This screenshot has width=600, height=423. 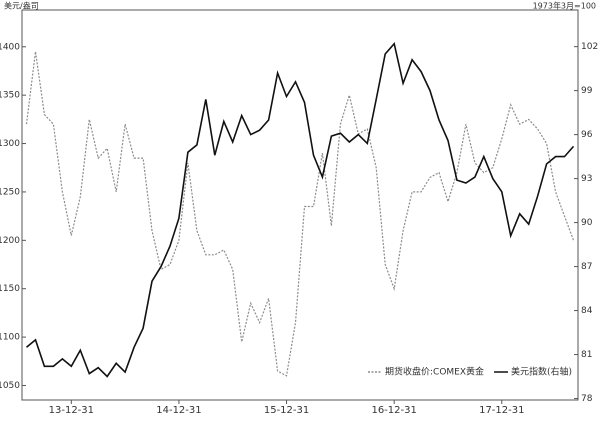 What do you see at coordinates (71, 410) in the screenshot?
I see `x-tick-label: 13-12-31` at bounding box center [71, 410].